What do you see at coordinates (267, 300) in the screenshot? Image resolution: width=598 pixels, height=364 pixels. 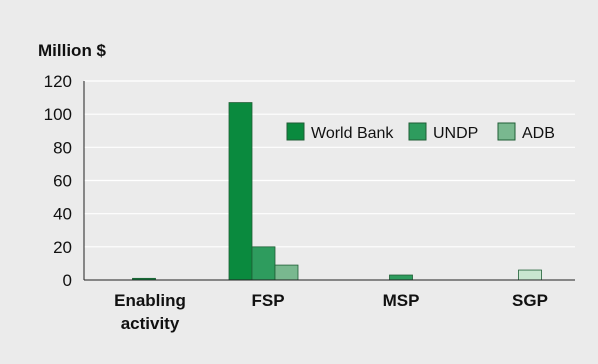 I see `x-category-label: FSP` at bounding box center [267, 300].